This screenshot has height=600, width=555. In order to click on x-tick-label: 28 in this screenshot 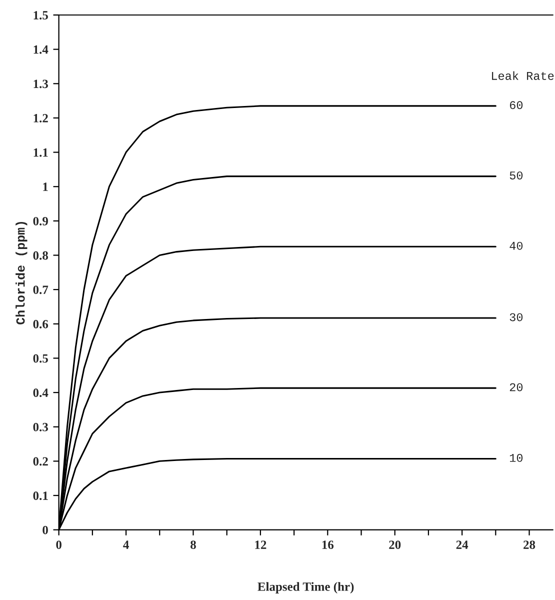, I will do `click(530, 545)`.